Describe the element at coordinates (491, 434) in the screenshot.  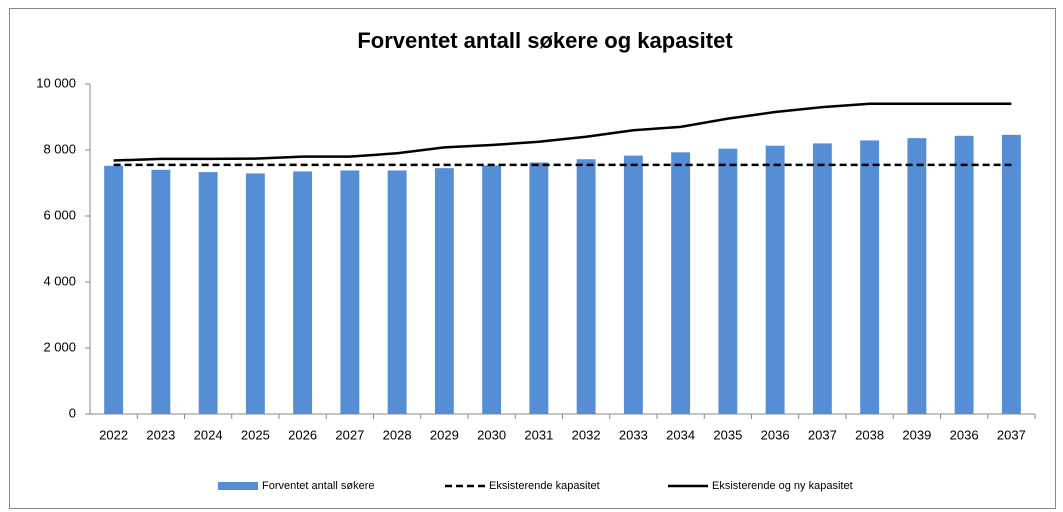
I see `x-tick-label: 2030` at that location.